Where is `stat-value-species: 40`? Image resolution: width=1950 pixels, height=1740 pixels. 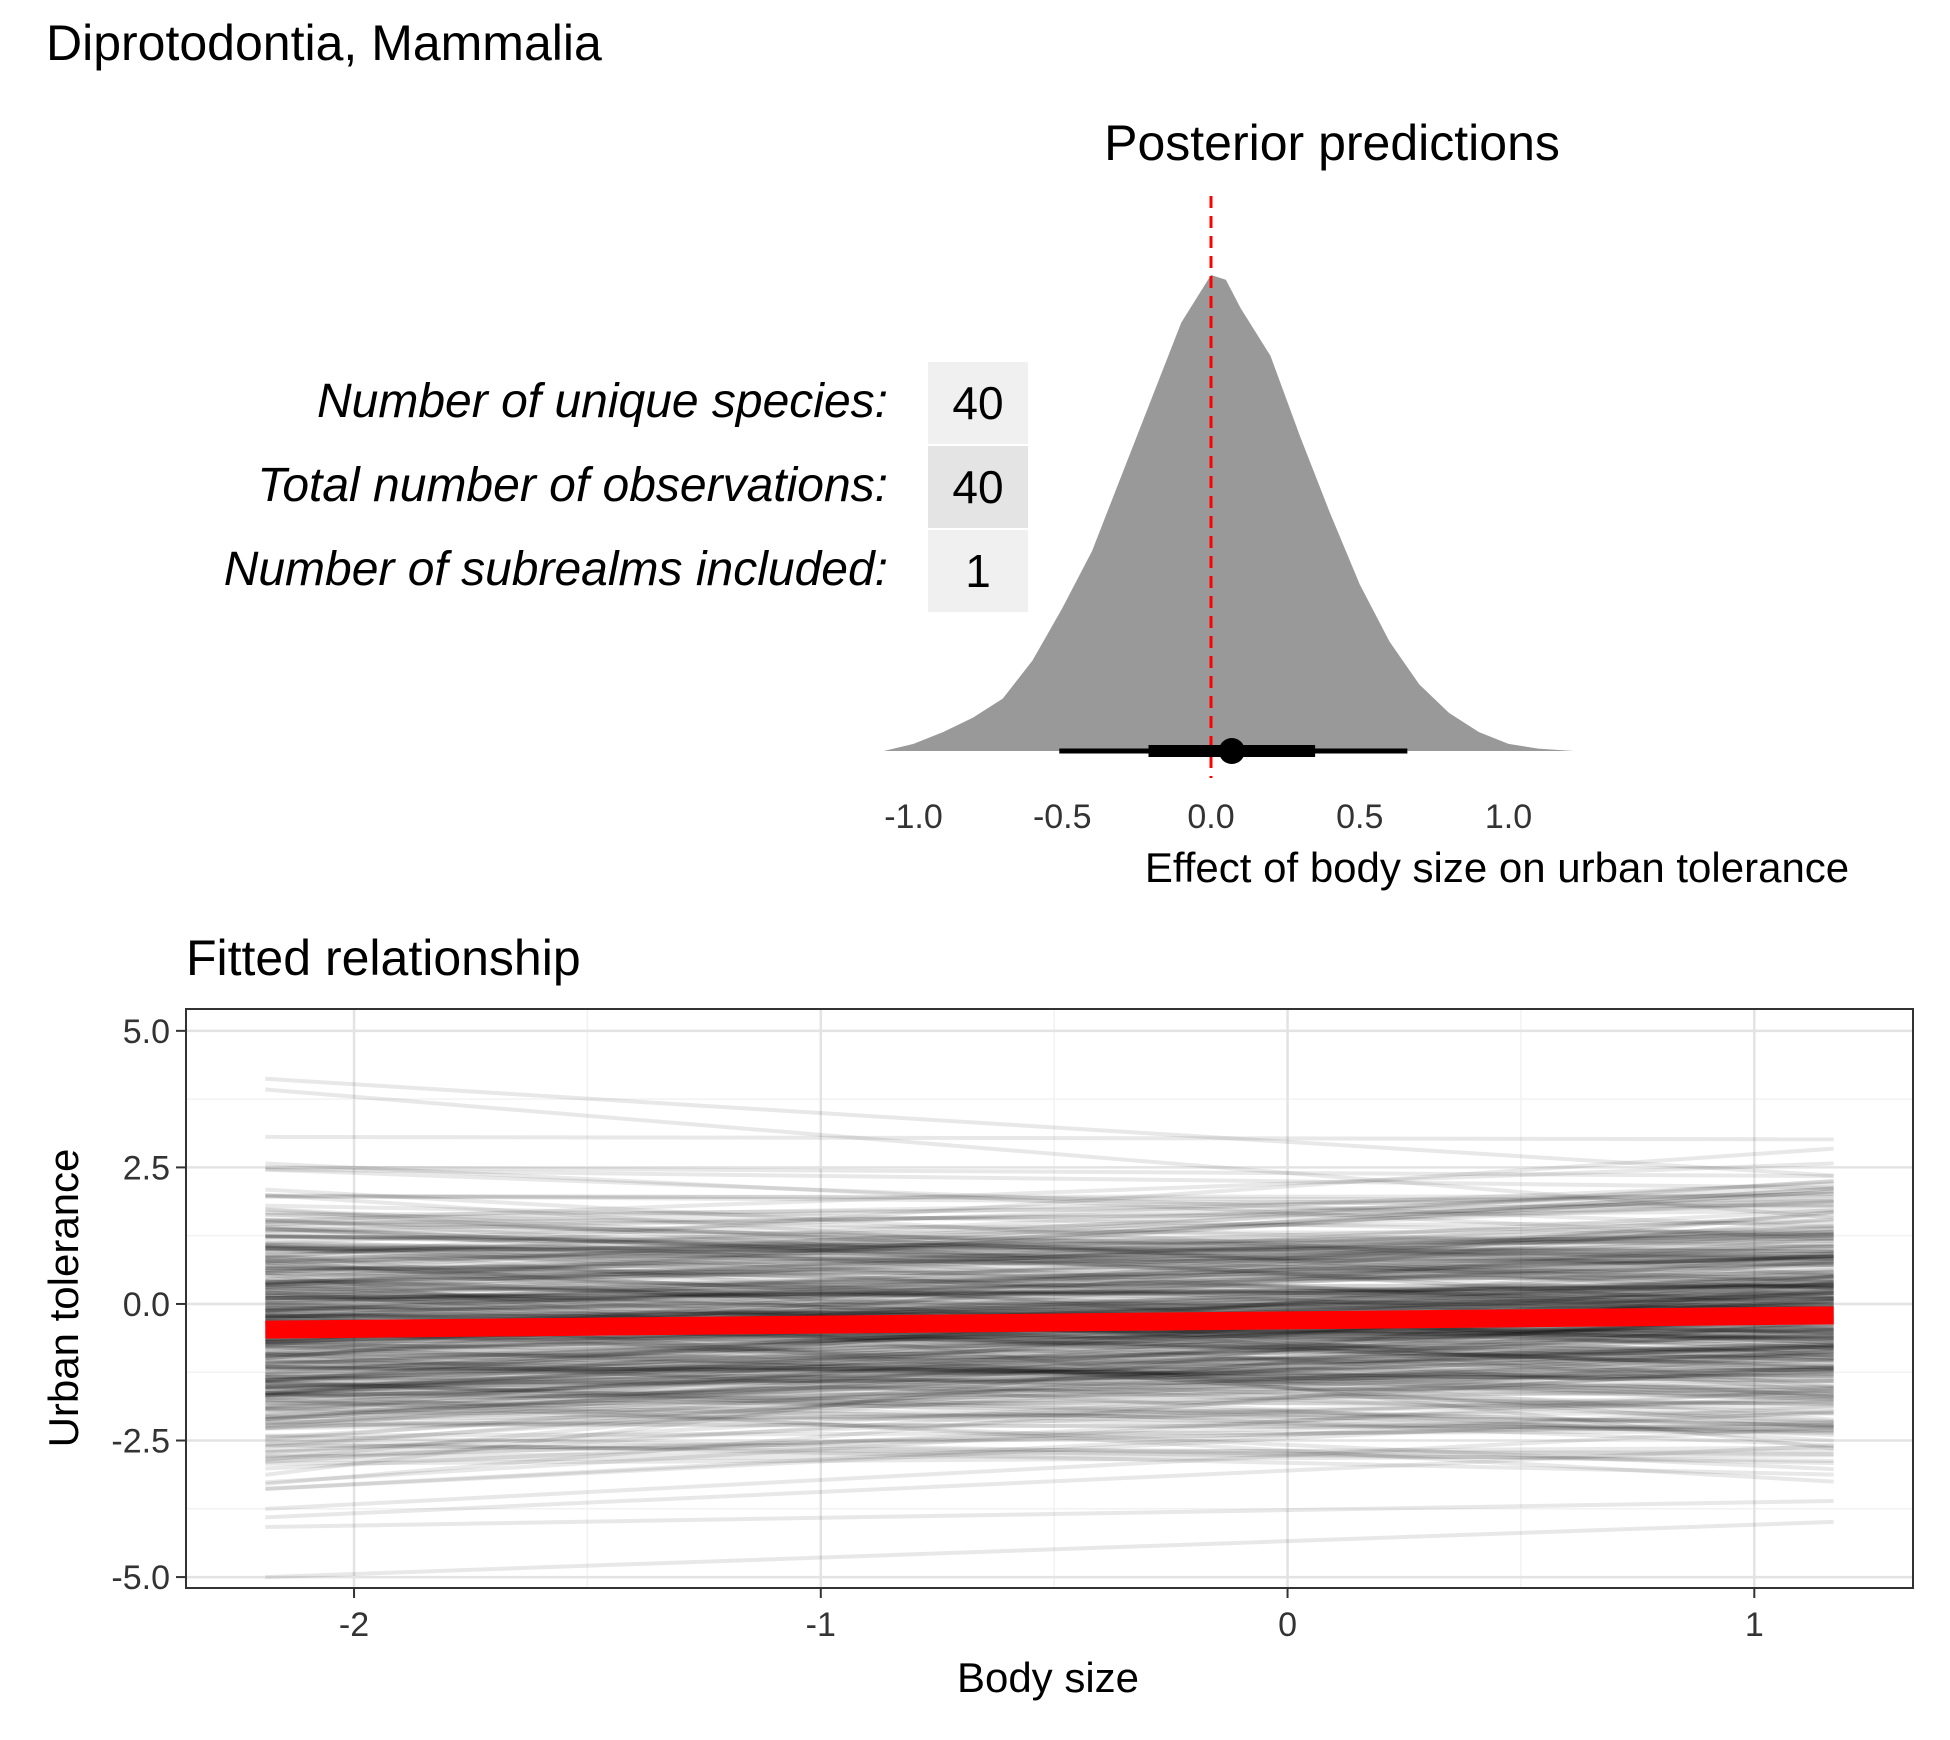
stat-value-species: 40 is located at coordinates (978, 403).